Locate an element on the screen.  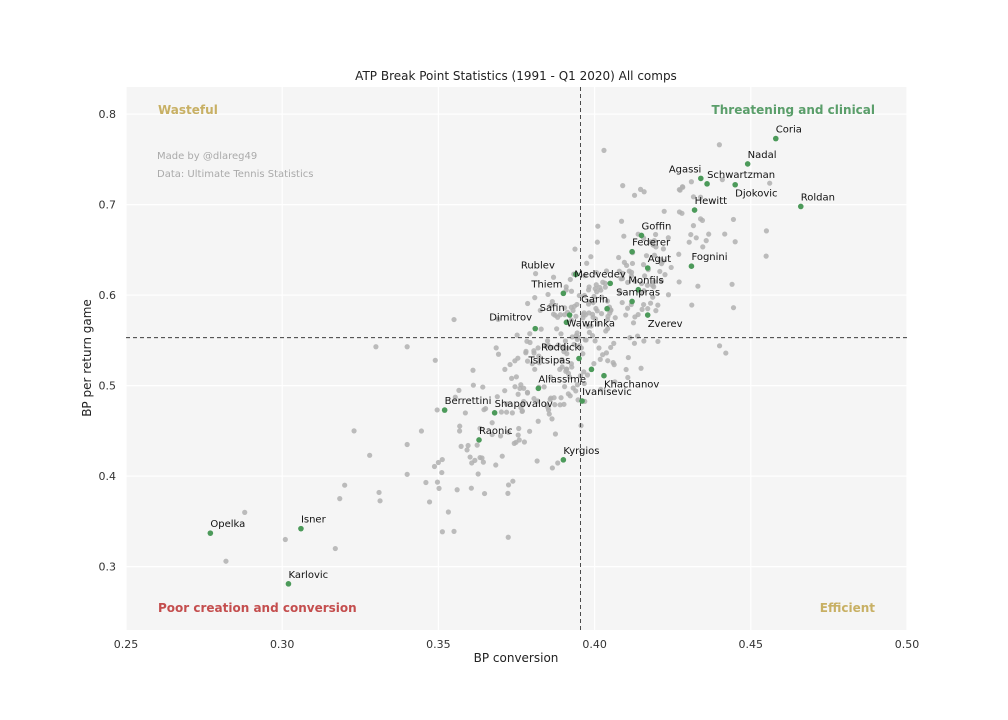
quadrant-label-efficient: Efficient is located at coordinates (847, 608).